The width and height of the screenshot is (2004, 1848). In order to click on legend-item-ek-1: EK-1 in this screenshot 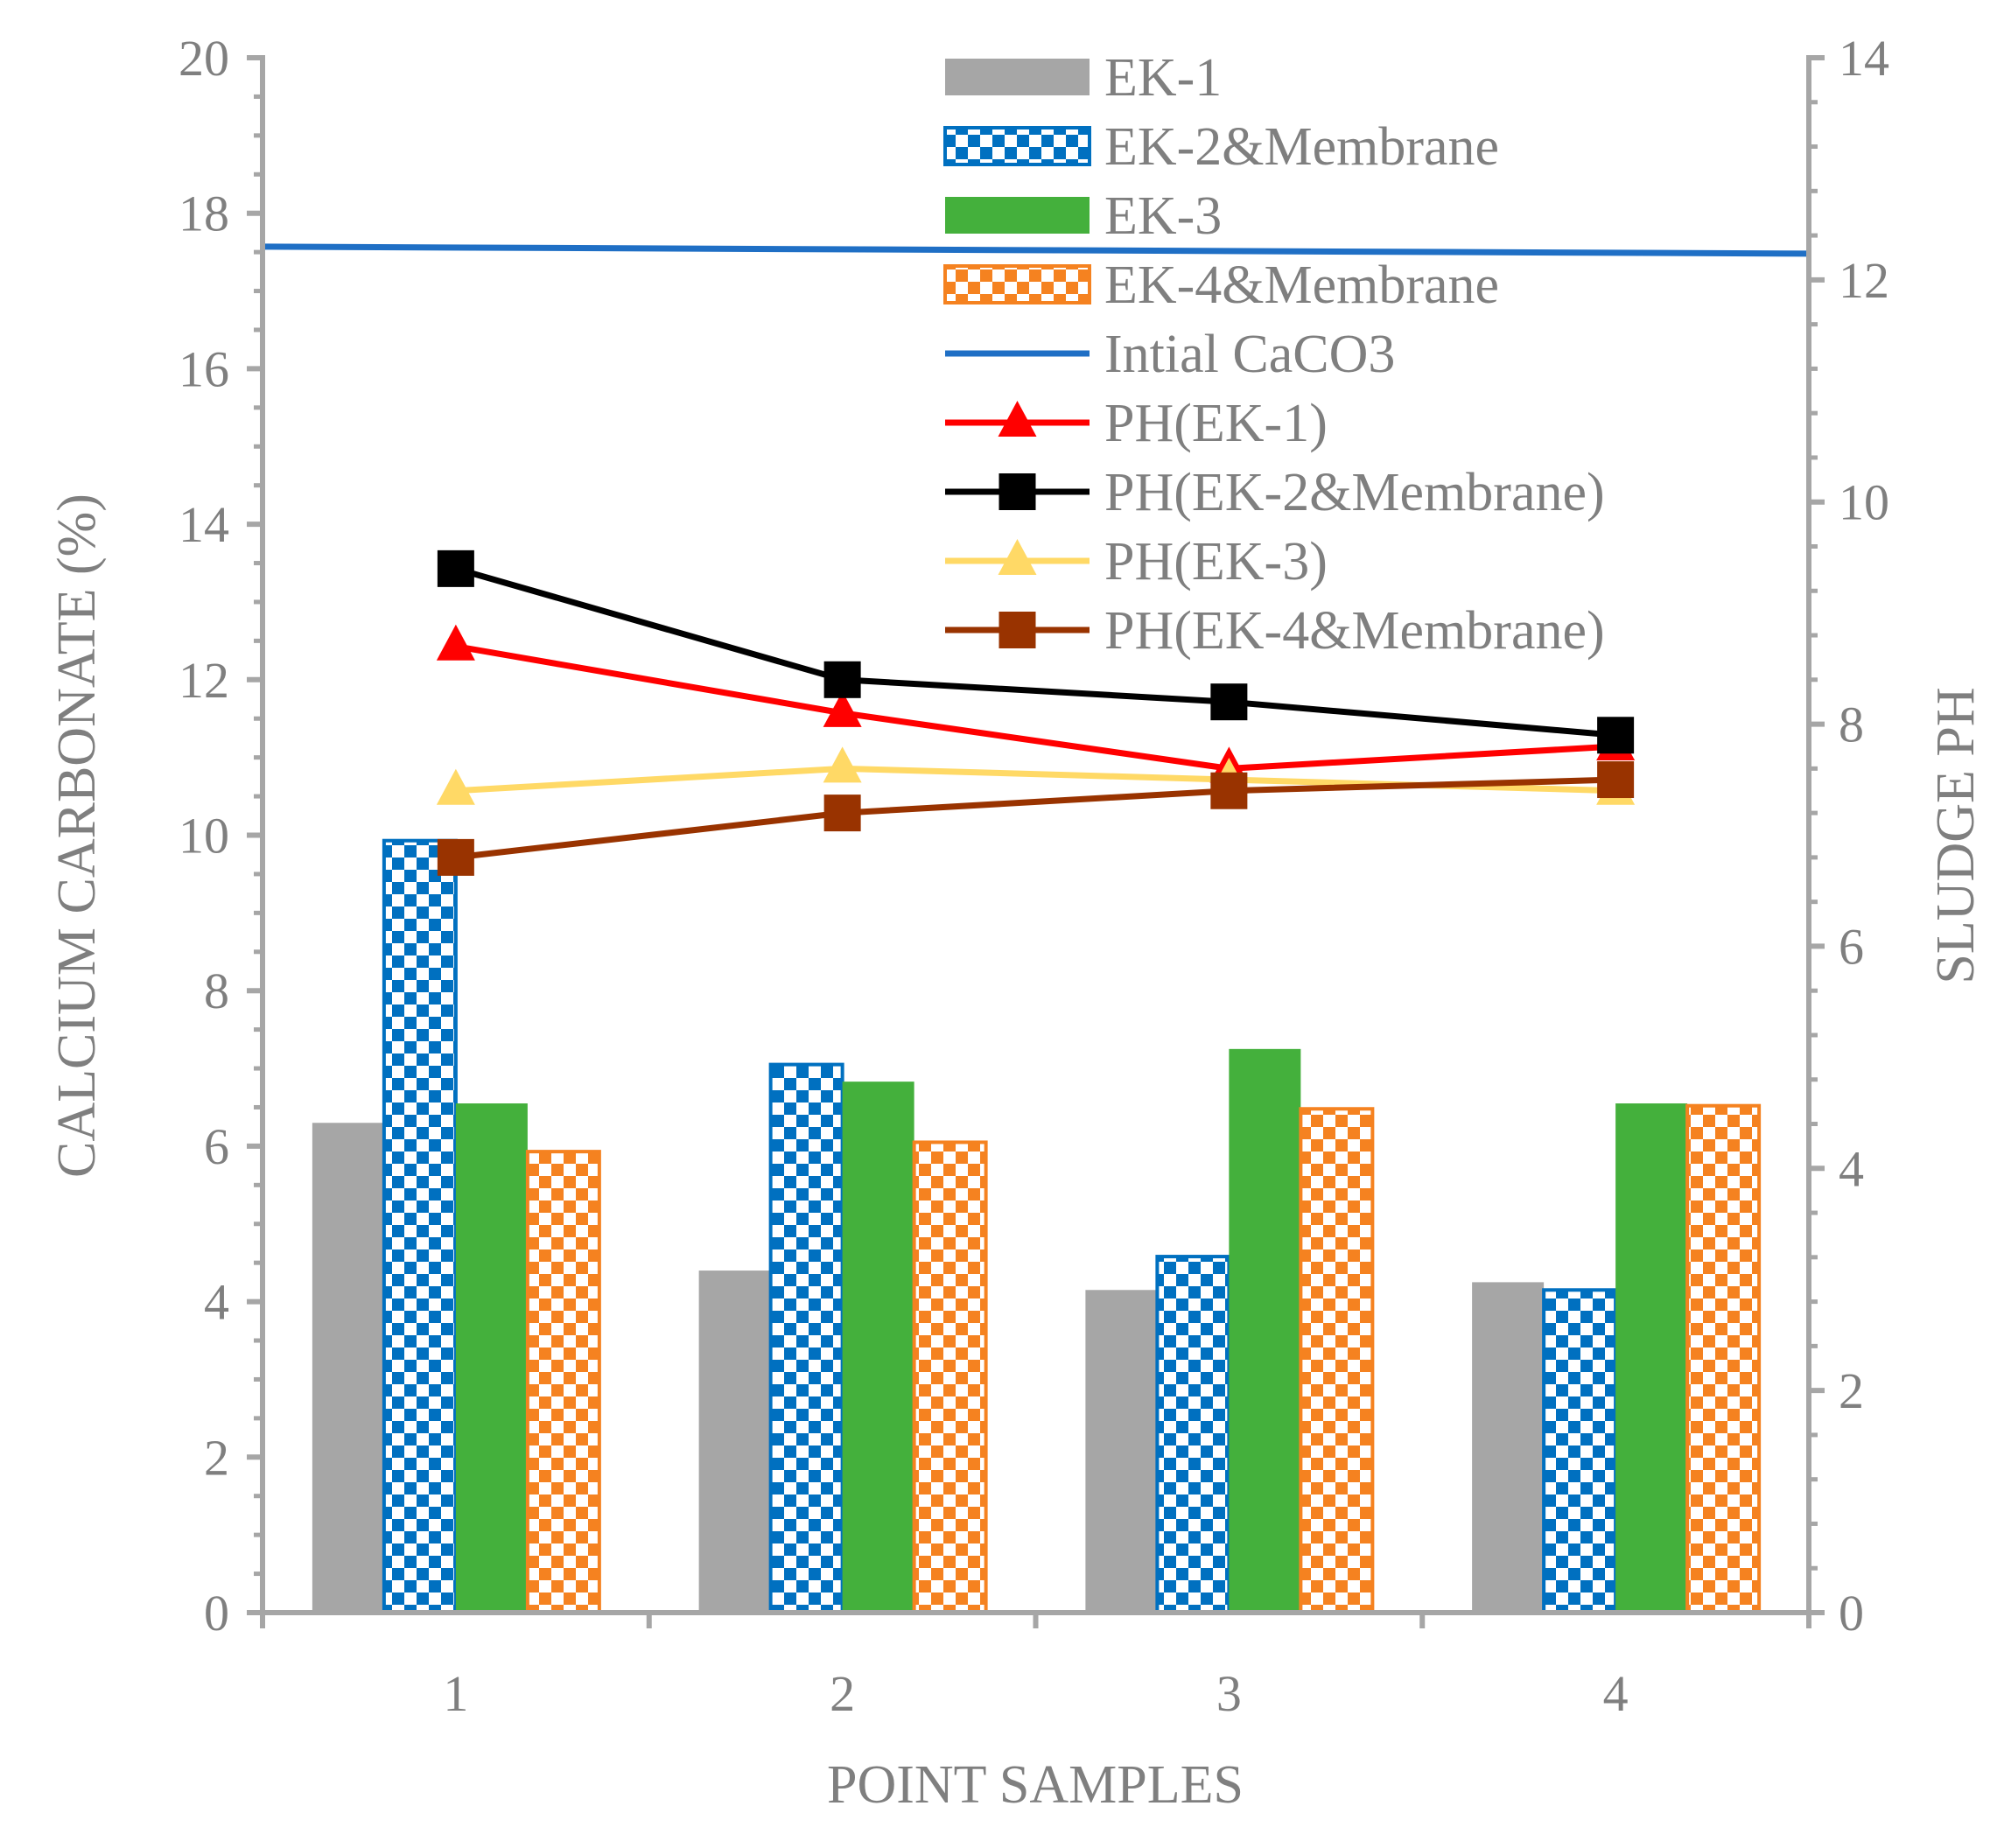, I will do `click(1083, 78)`.